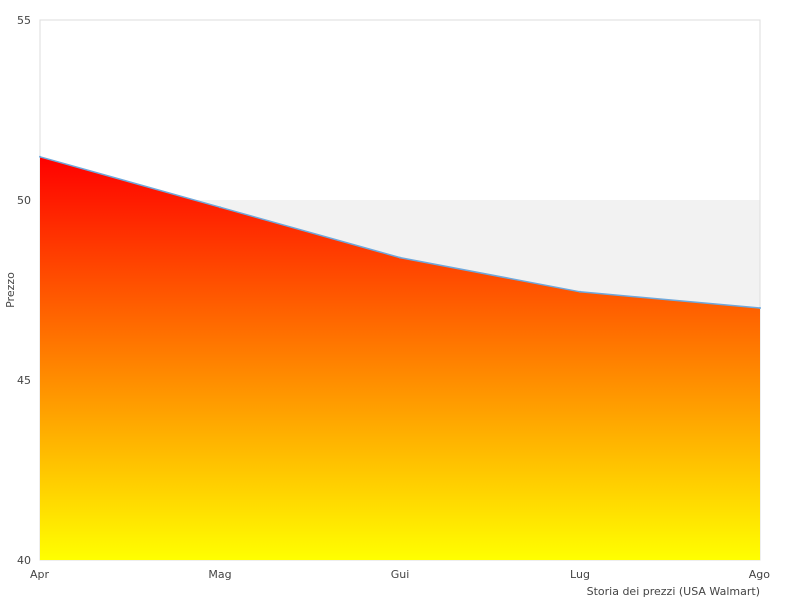 This screenshot has width=800, height=600. I want to click on x-tick-label: Lug, so click(580, 574).